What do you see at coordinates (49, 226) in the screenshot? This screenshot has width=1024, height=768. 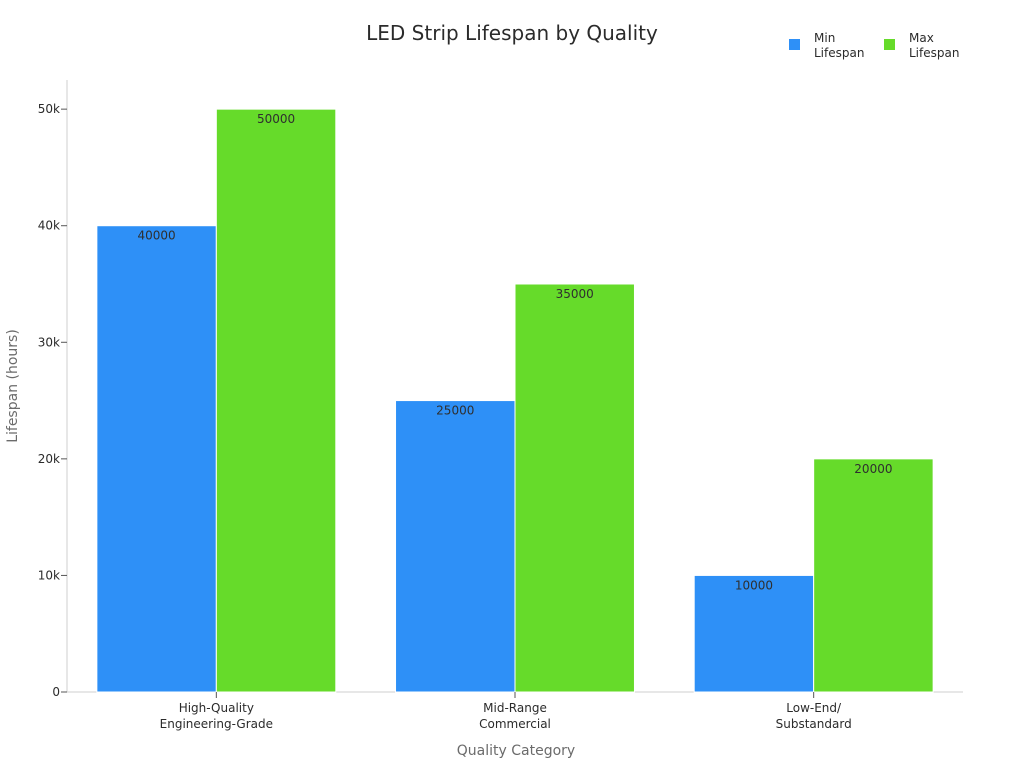 I see `y-tick-label: 40k` at bounding box center [49, 226].